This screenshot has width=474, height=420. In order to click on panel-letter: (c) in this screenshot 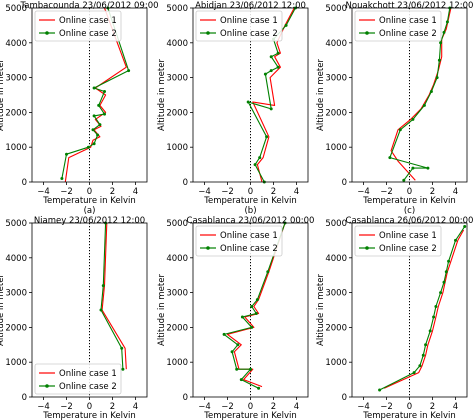, I will do `click(409, 211)`.